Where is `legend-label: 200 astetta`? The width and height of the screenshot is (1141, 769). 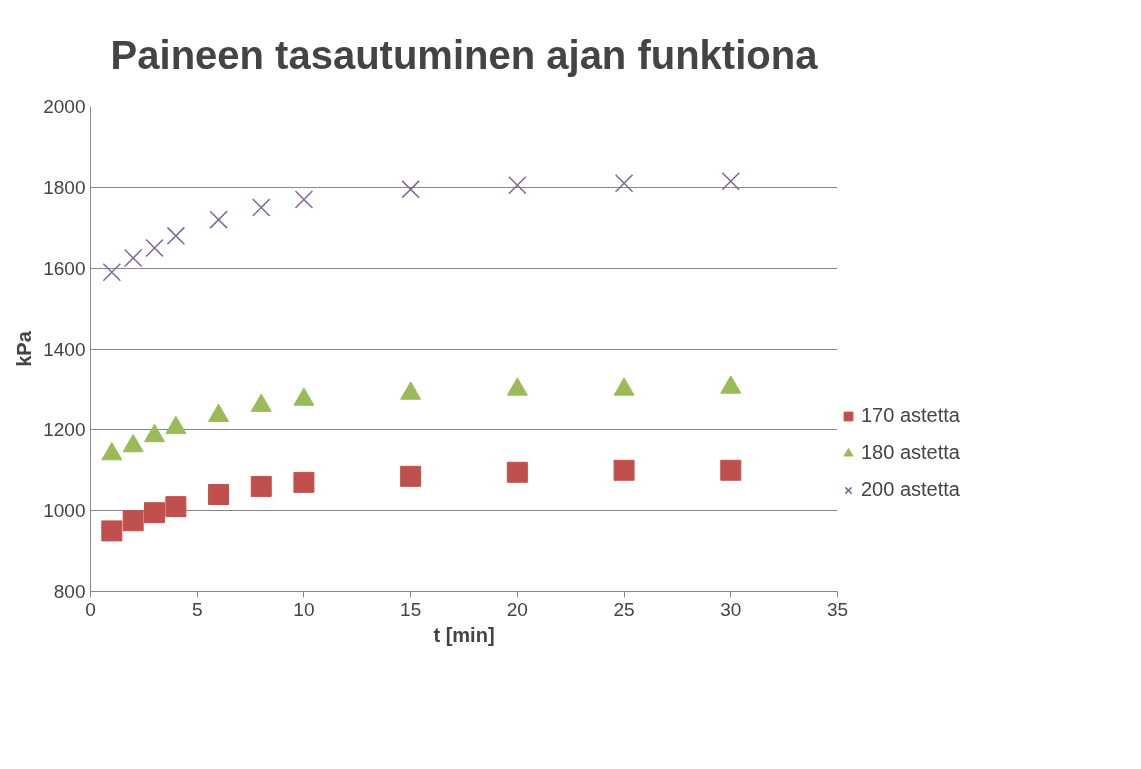 legend-label: 200 astetta is located at coordinates (910, 489).